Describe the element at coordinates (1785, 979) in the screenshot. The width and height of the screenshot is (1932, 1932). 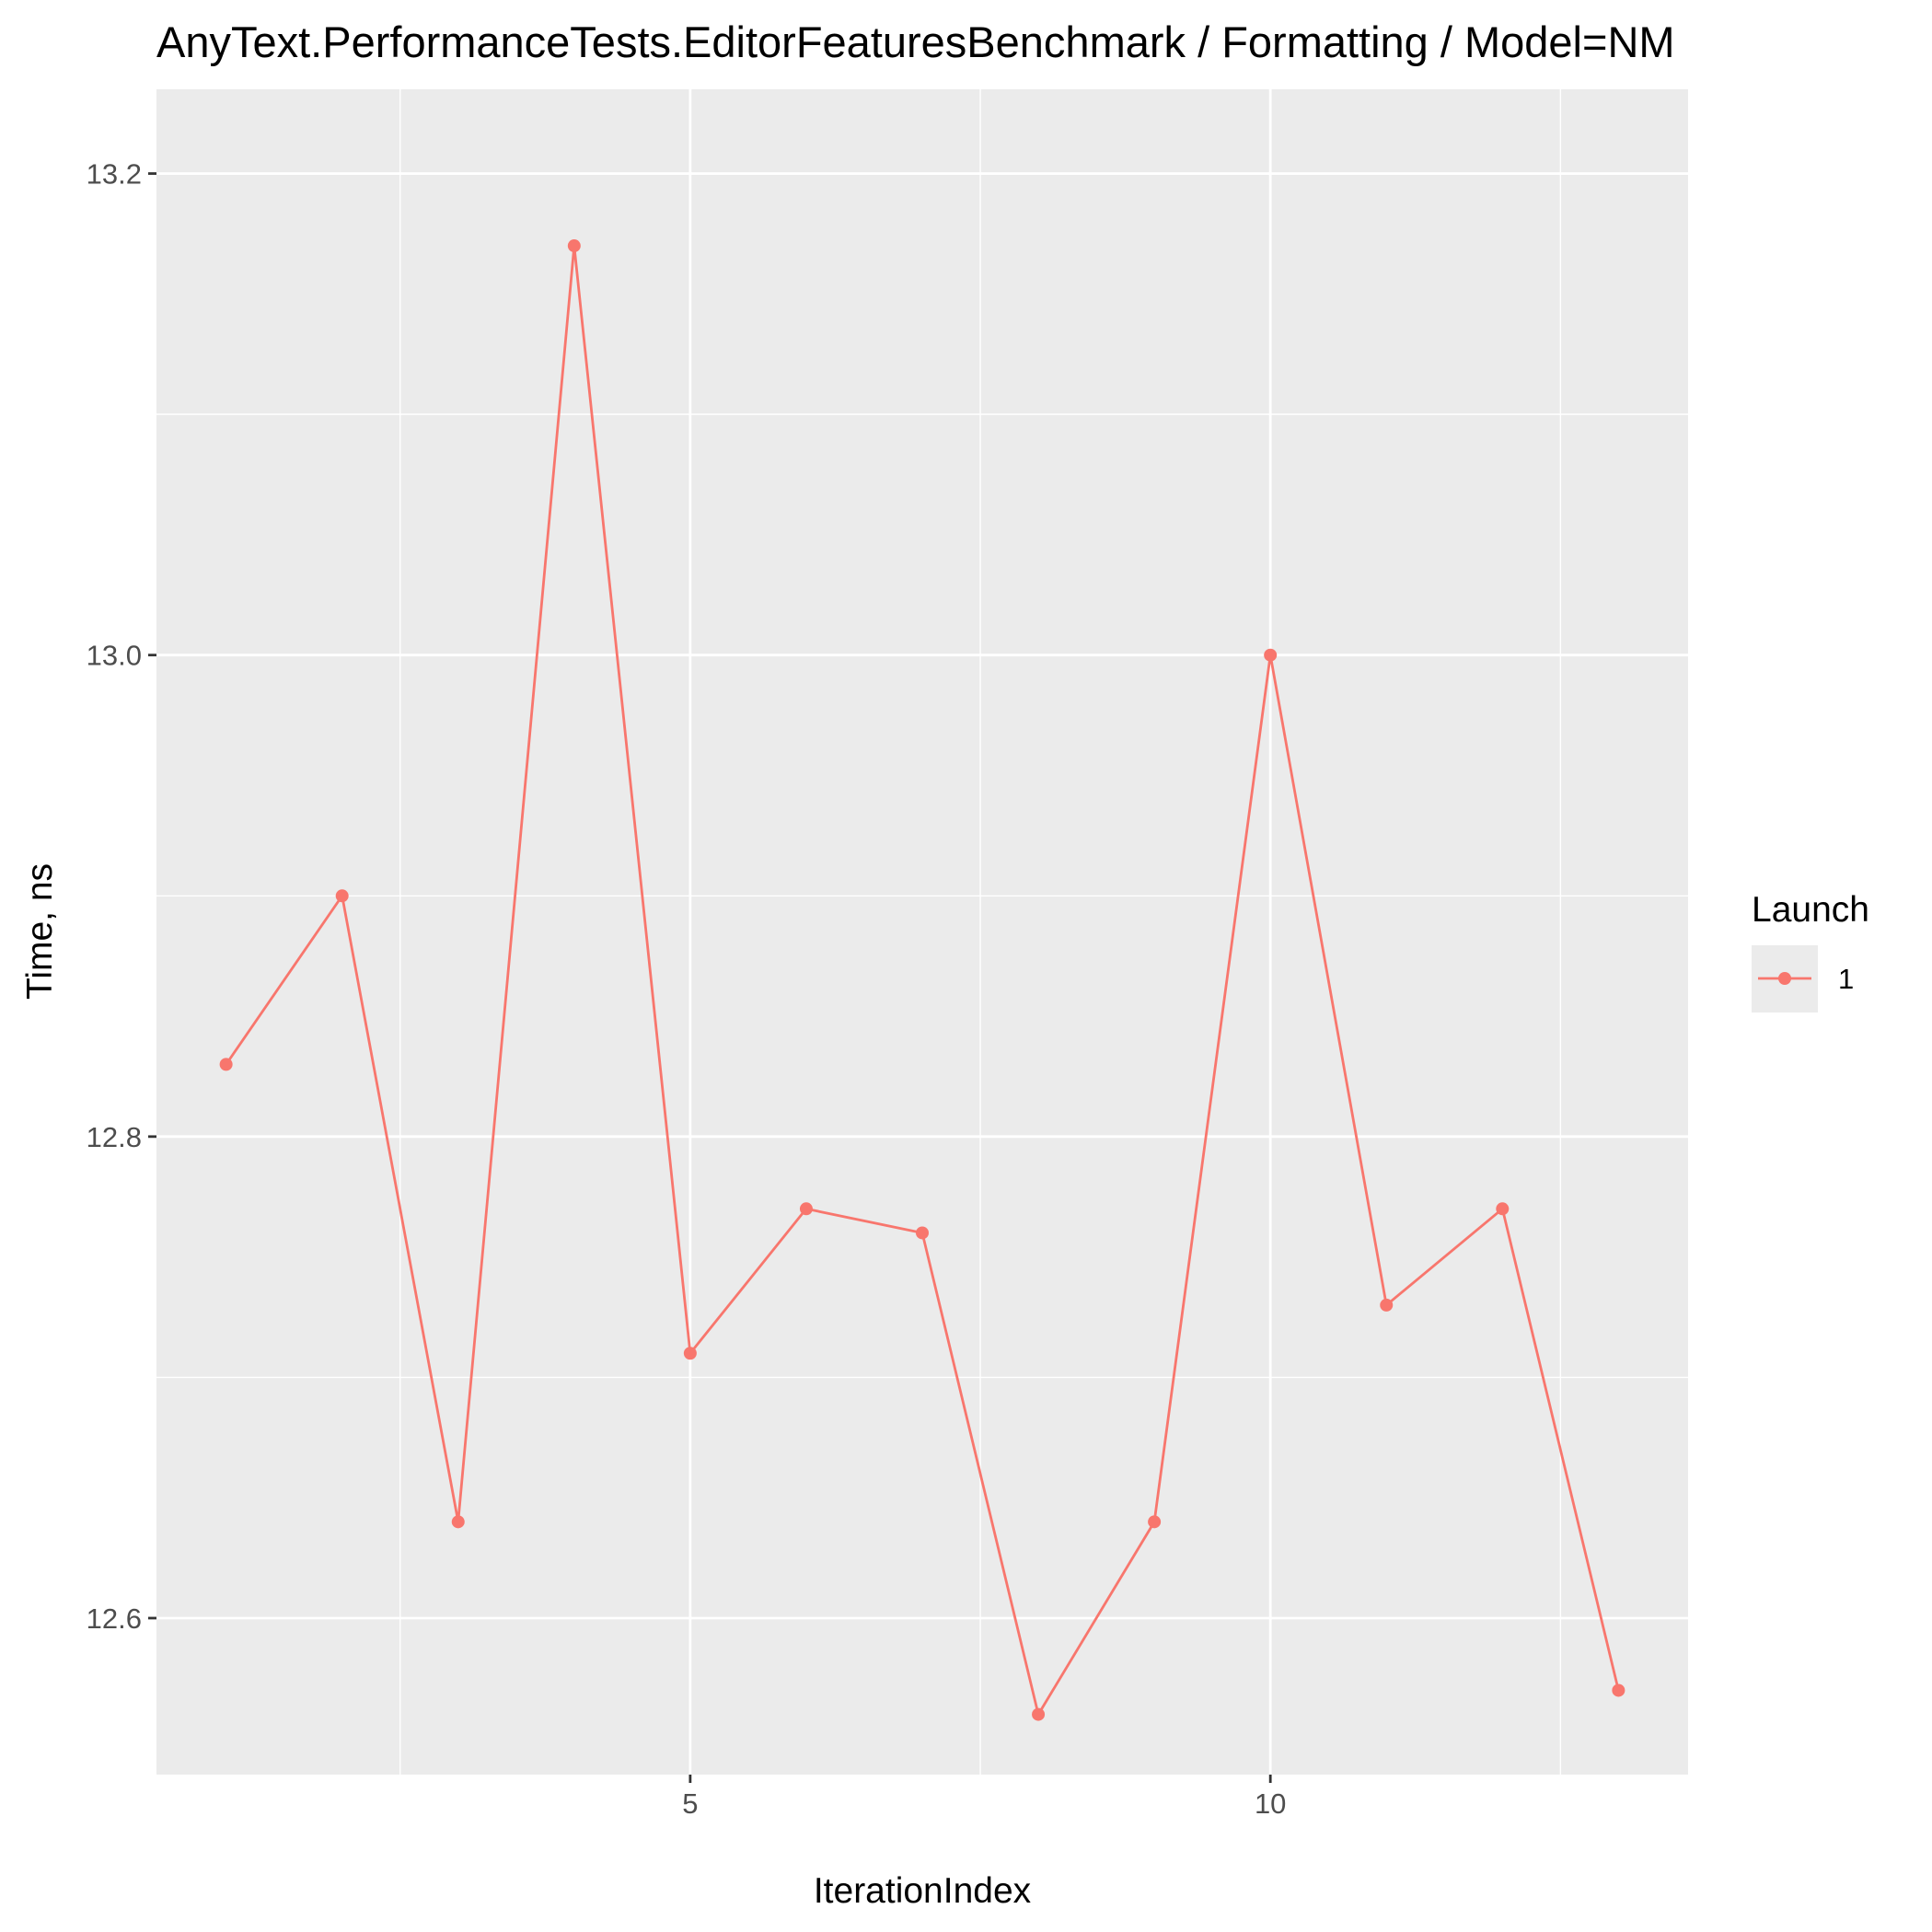
I see `legend-key-point` at that location.